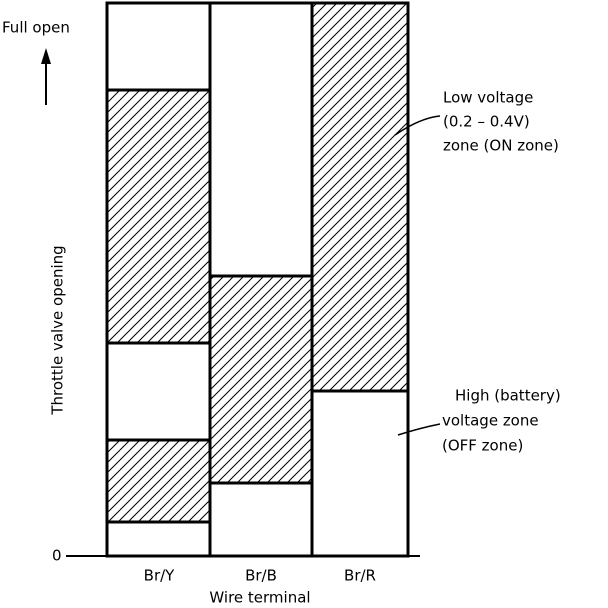  Describe the element at coordinates (488, 98) in the screenshot. I see `annotation-line: Low voltage` at that location.